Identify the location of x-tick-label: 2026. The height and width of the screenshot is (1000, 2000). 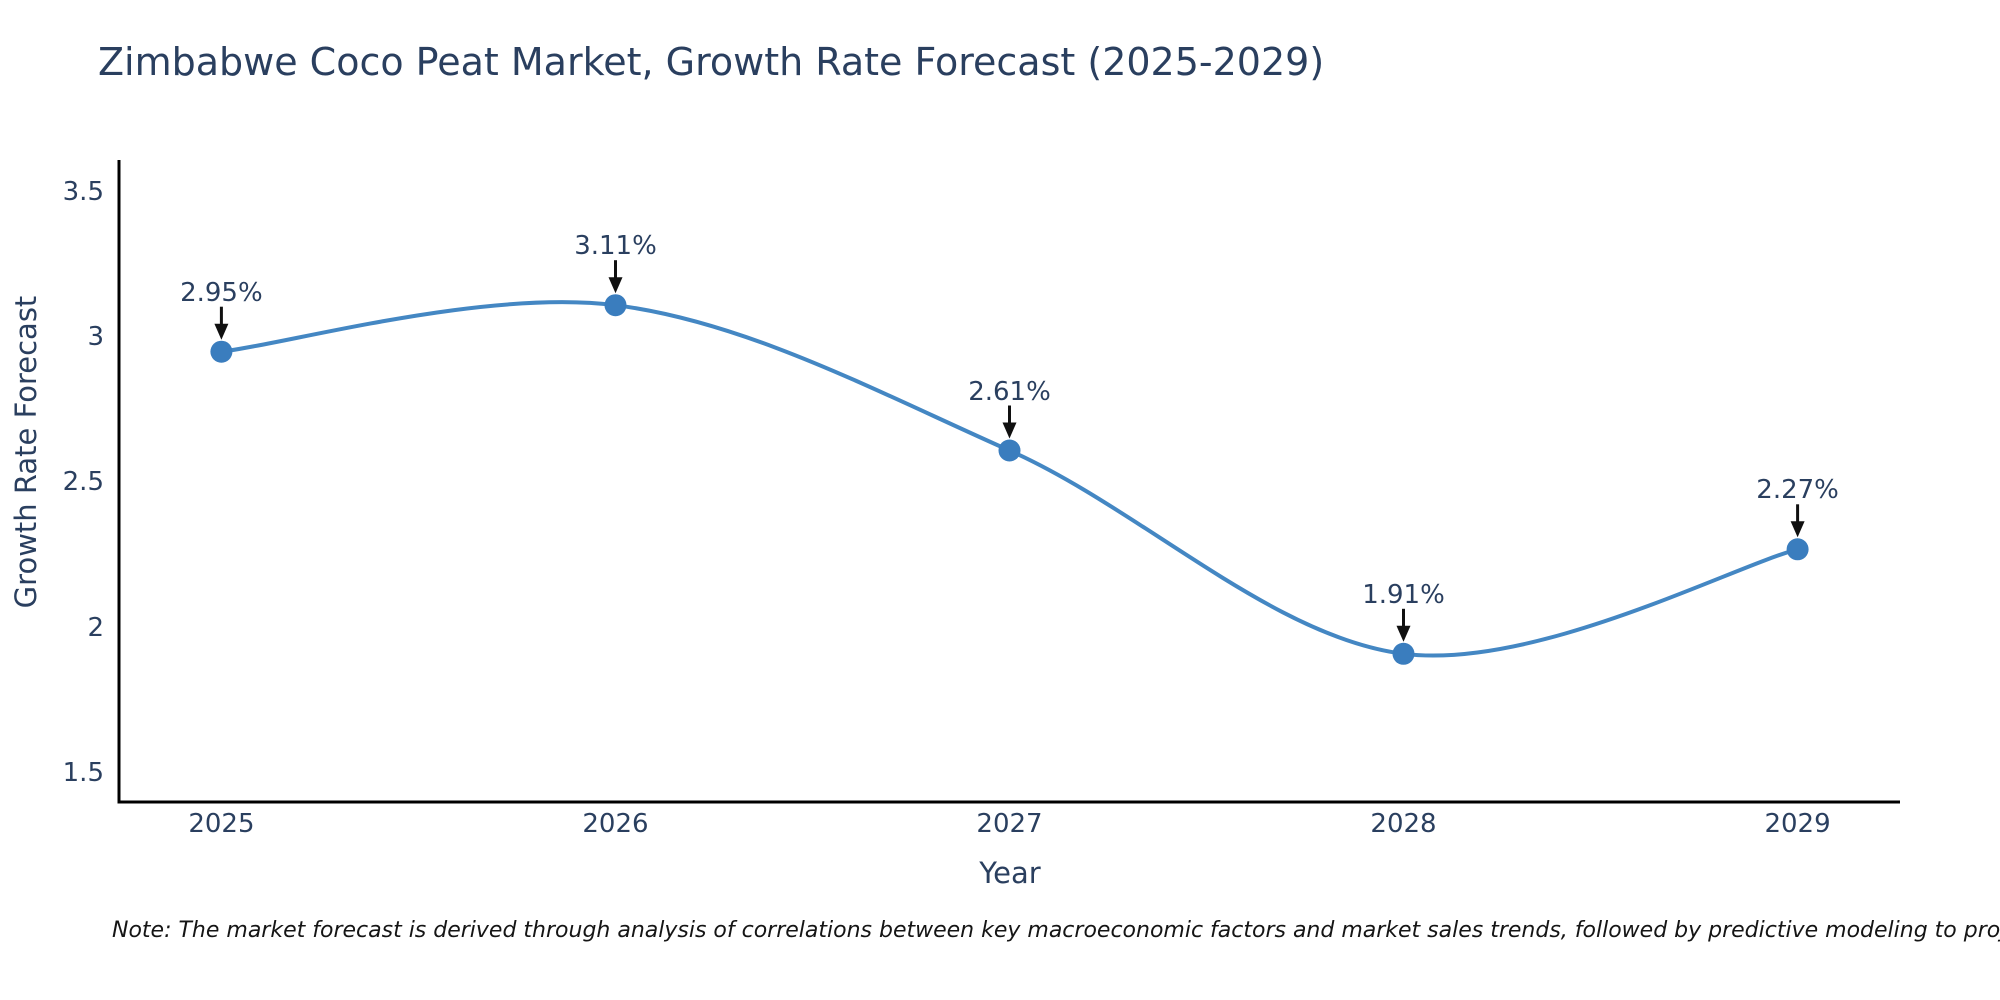
(615, 824).